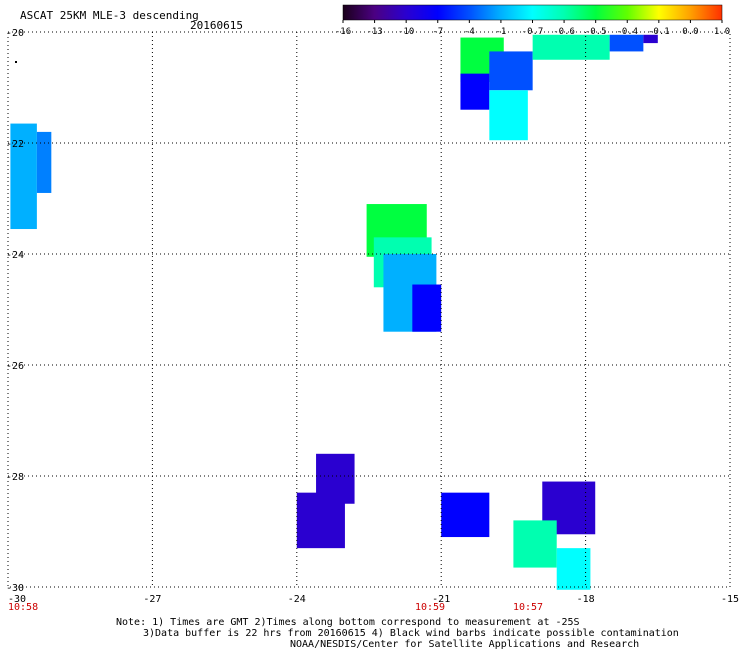 The height and width of the screenshot is (650, 740). Describe the element at coordinates (627, 32) in the screenshot. I see `colorbar-tick-label: -0.4` at that location.